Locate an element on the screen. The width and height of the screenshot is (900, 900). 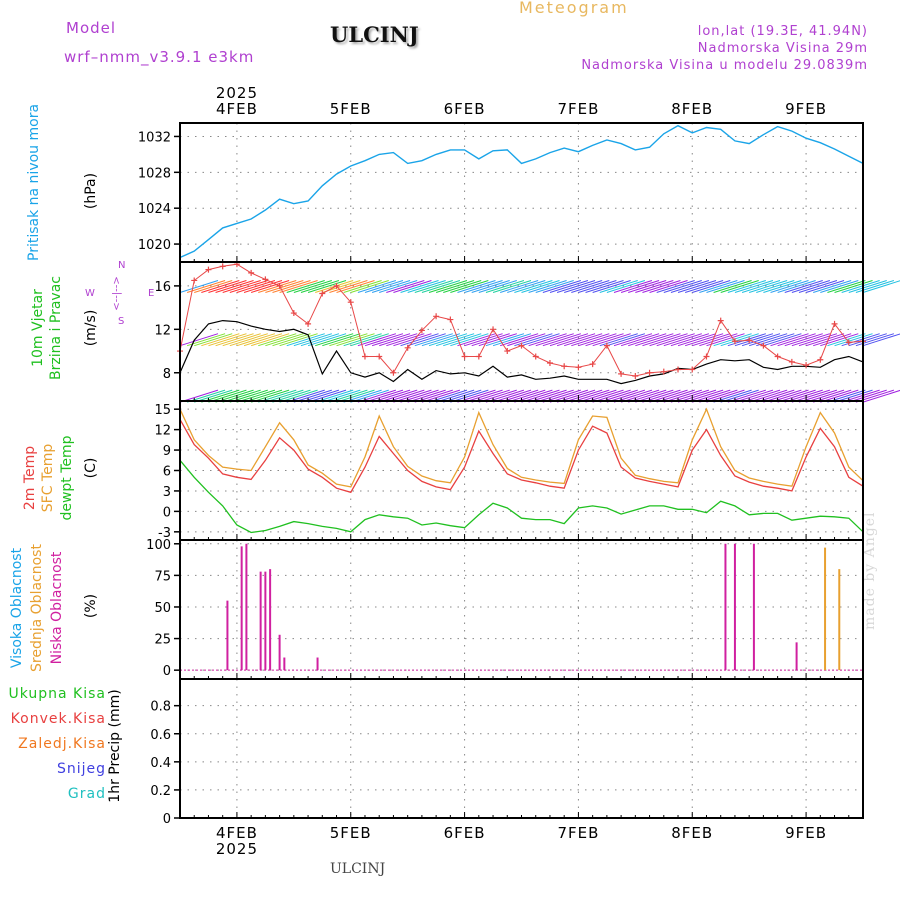
meteogram-label: Meteogram is located at coordinates (574, 8).